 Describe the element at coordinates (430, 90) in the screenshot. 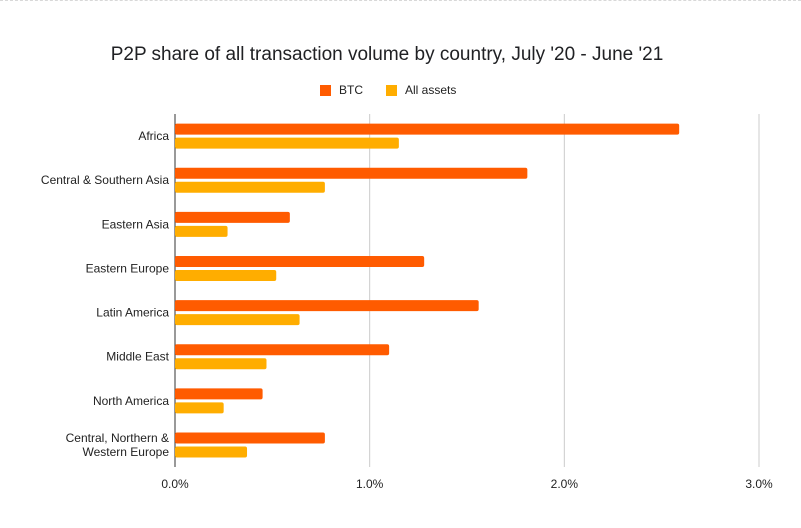

I see `legend-label-all-assets: All assets` at that location.